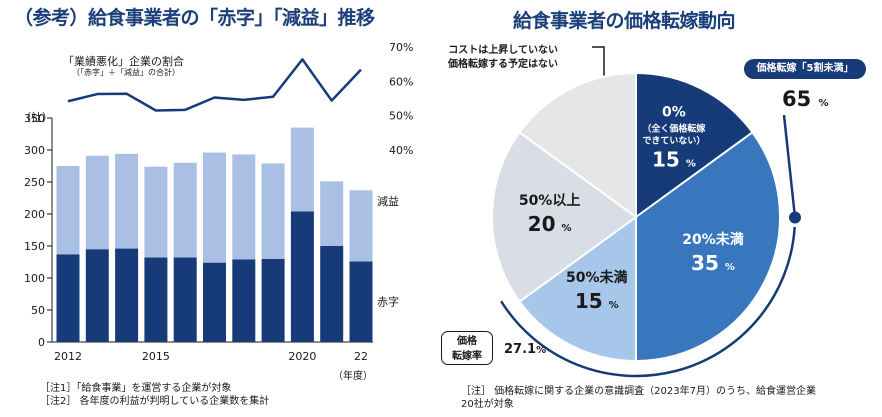  Describe the element at coordinates (541, 350) in the screenshot. I see `pass-through-rate-unit: %` at that location.